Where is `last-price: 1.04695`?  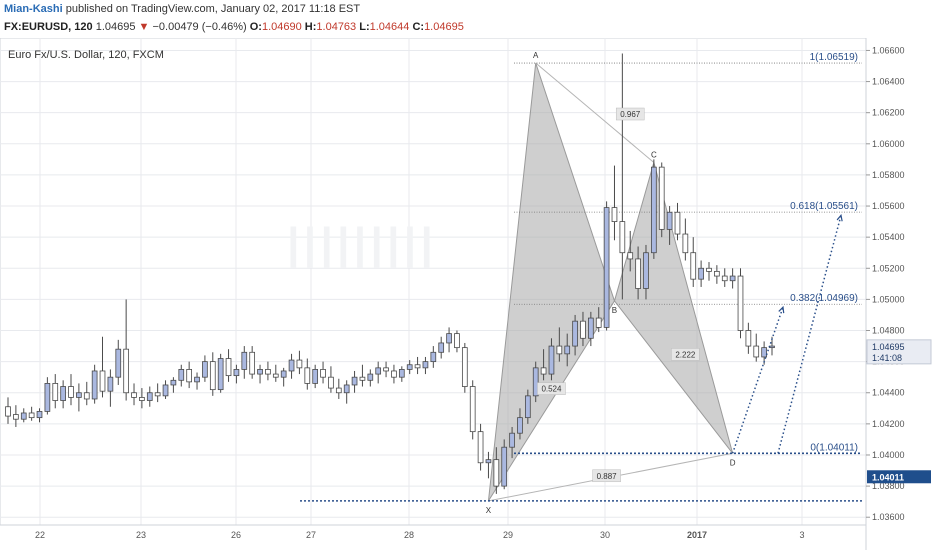 last-price: 1.04695 is located at coordinates (115, 27).